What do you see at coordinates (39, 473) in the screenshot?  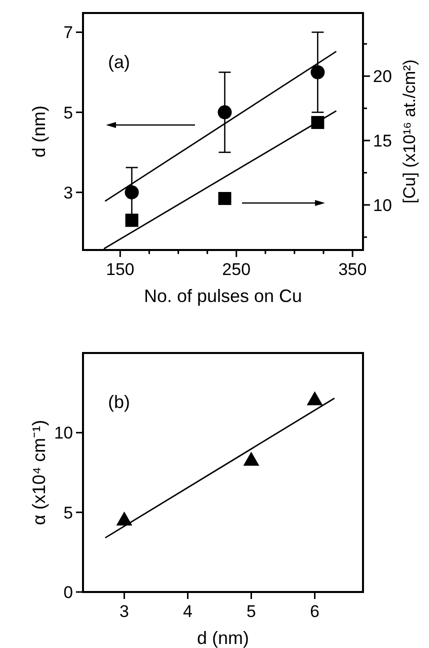 I see `y-axis-title: α (x10⁴ cm⁻¹)` at bounding box center [39, 473].